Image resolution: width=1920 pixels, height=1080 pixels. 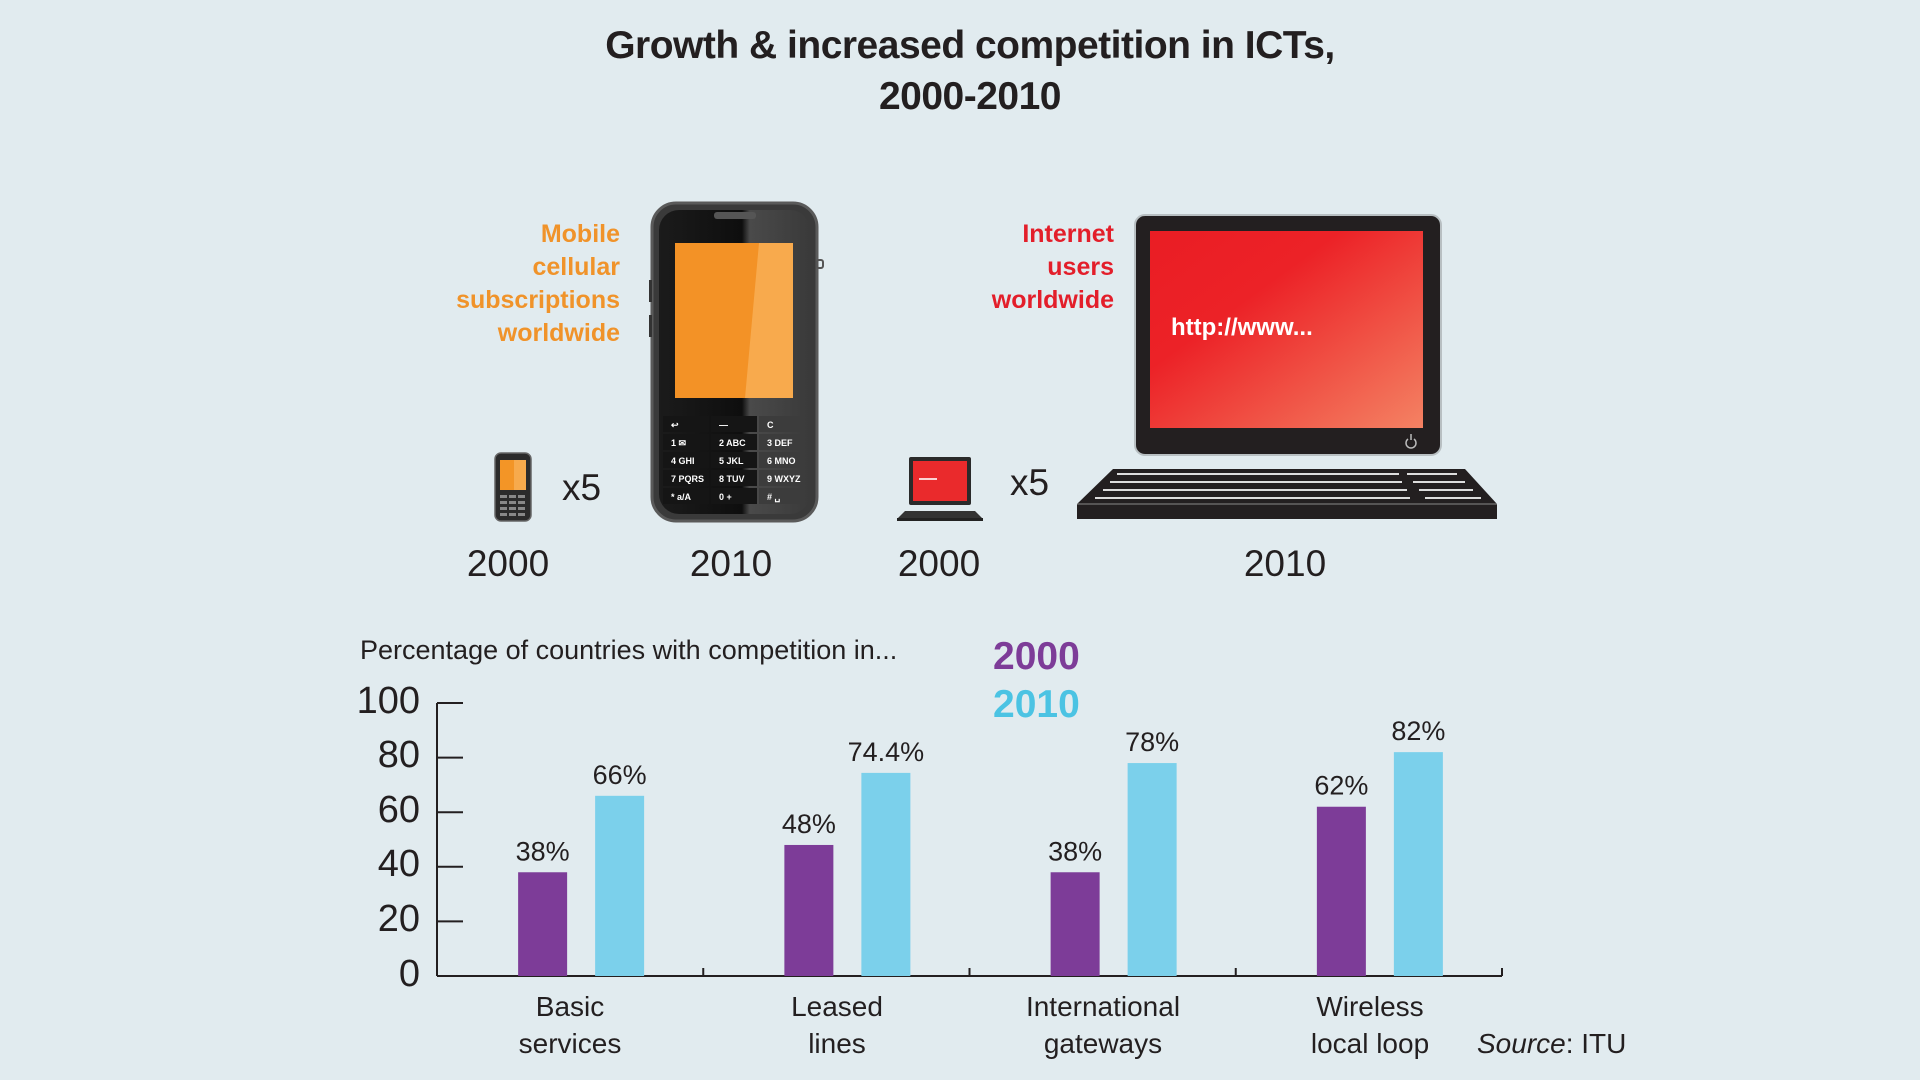 What do you see at coordinates (679, 443) in the screenshot?
I see `keypad-key-label: 1 ✉` at bounding box center [679, 443].